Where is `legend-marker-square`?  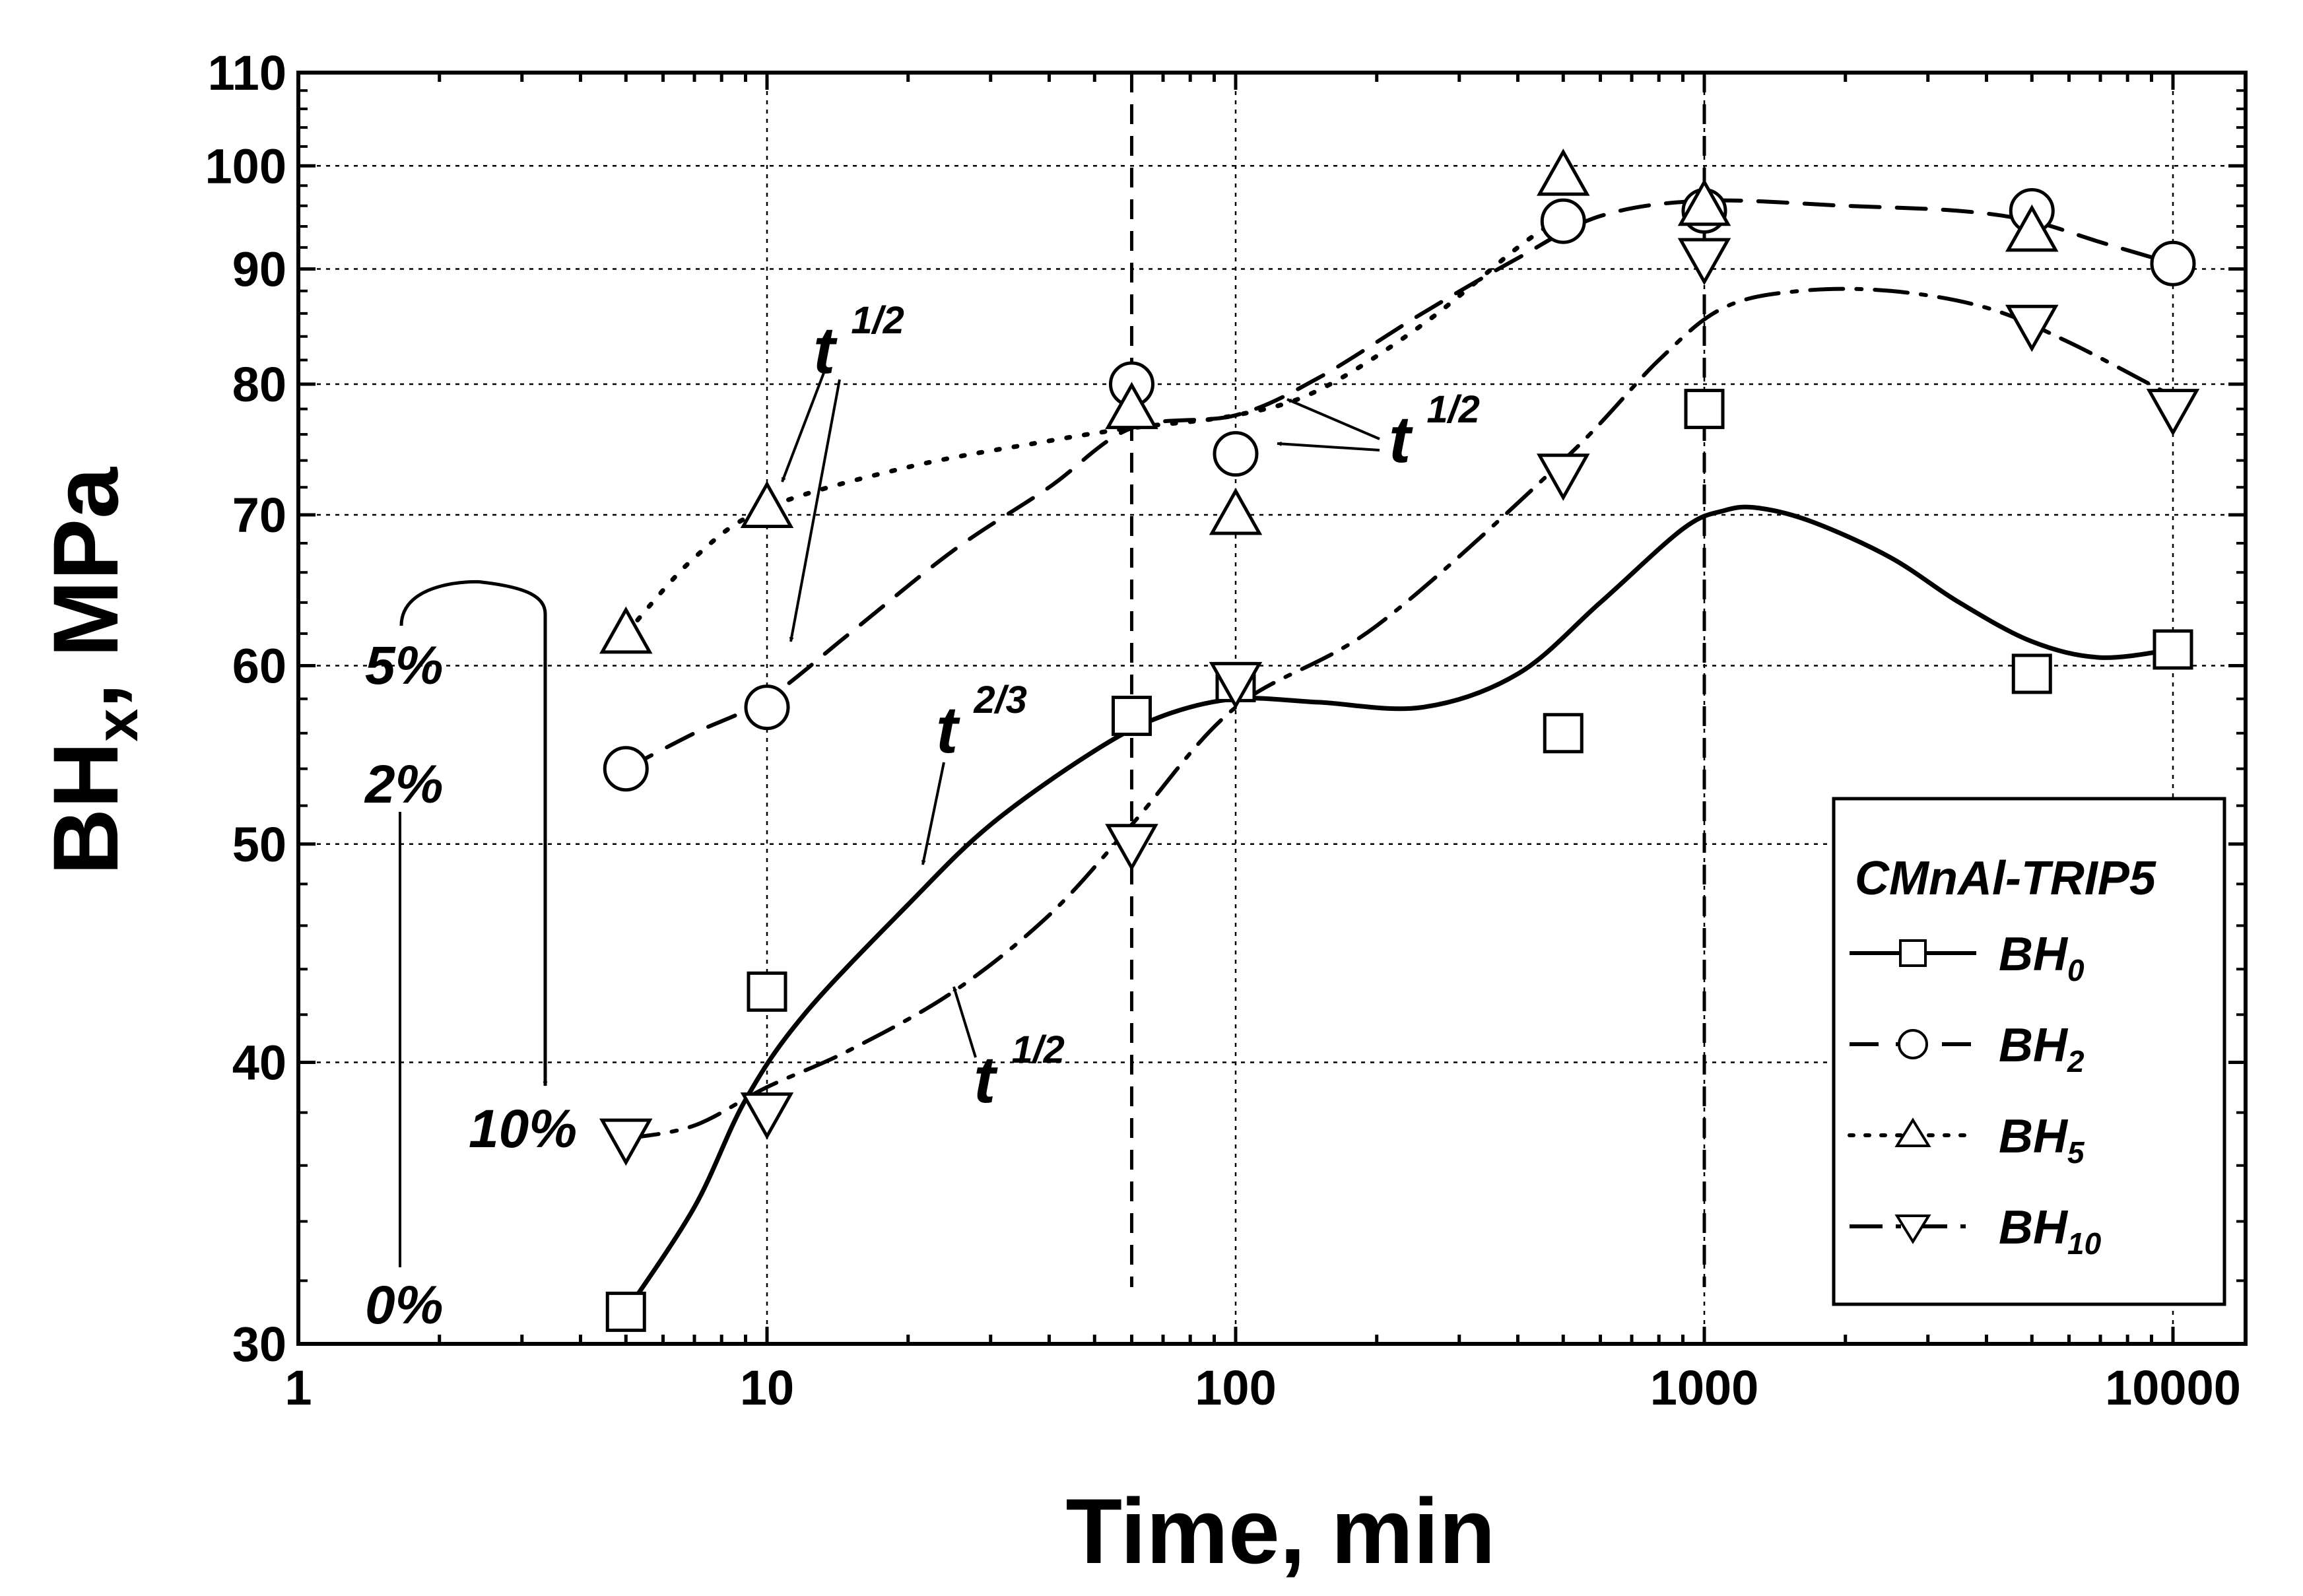
legend-marker-square is located at coordinates (1913, 953).